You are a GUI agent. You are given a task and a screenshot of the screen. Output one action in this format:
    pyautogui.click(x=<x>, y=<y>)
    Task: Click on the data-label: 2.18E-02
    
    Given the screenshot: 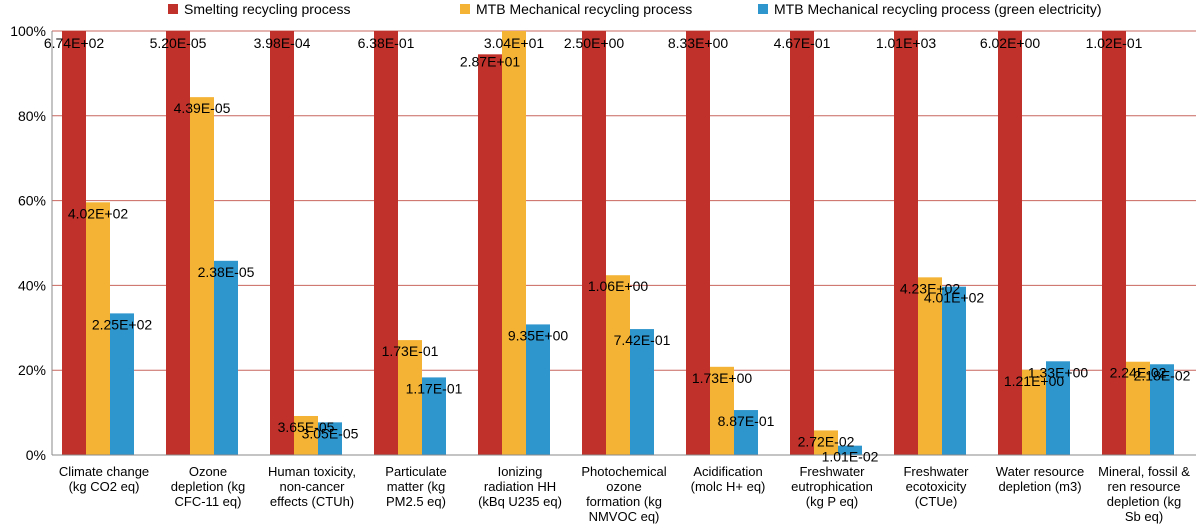 What is the action you would take?
    pyautogui.click(x=1162, y=375)
    